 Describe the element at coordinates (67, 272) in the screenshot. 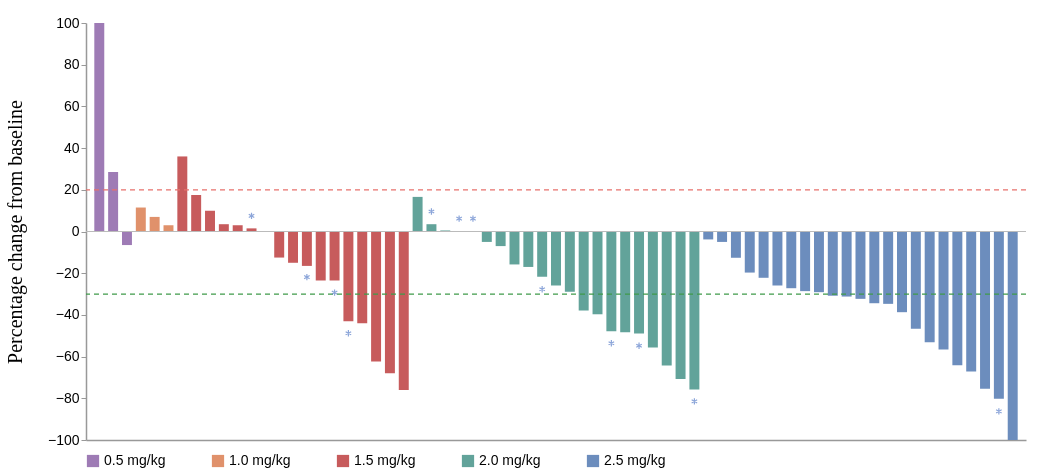

I see `y-tick-label: −20` at that location.